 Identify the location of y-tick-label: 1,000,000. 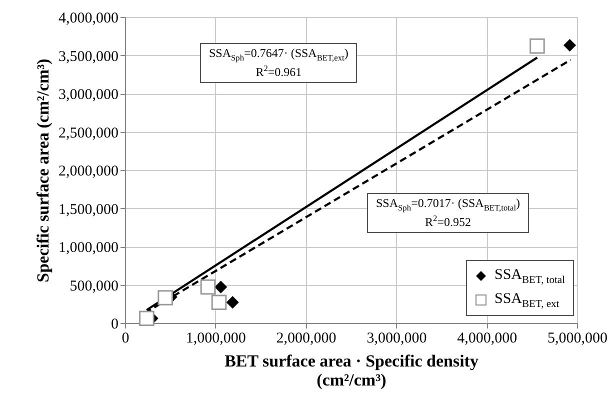
(88, 248).